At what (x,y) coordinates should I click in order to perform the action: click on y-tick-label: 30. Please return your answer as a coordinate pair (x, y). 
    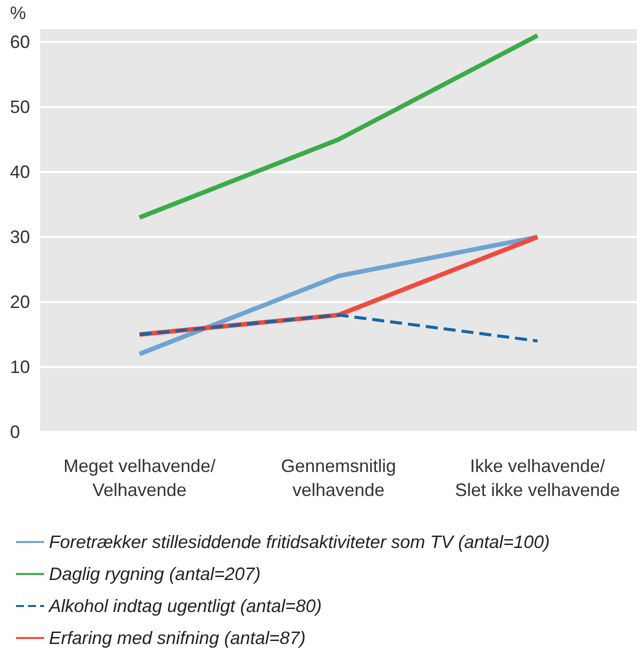
    Looking at the image, I should click on (20, 237).